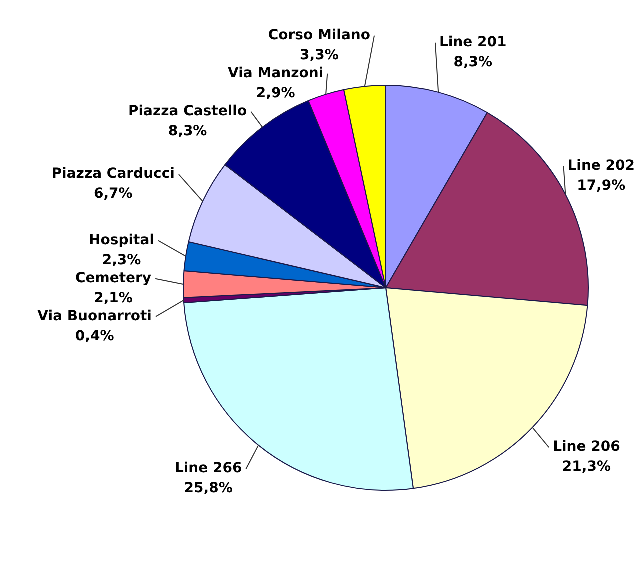 This screenshot has width=639, height=578. I want to click on slice-label: Cemetery, so click(113, 278).